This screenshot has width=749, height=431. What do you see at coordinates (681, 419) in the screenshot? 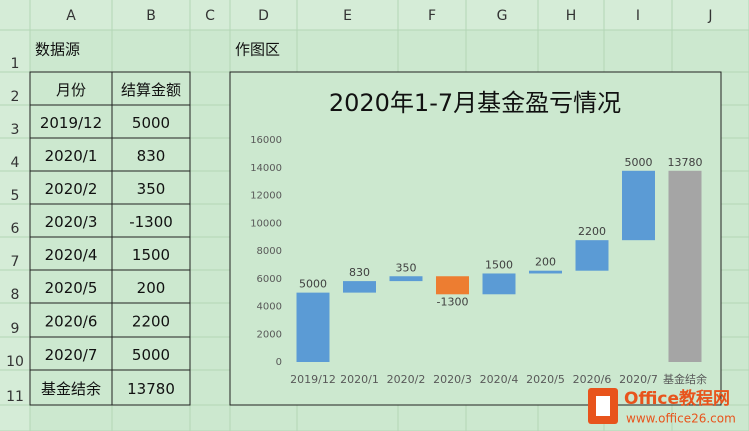
I see `watermark-url: www.office26.com` at bounding box center [681, 419].